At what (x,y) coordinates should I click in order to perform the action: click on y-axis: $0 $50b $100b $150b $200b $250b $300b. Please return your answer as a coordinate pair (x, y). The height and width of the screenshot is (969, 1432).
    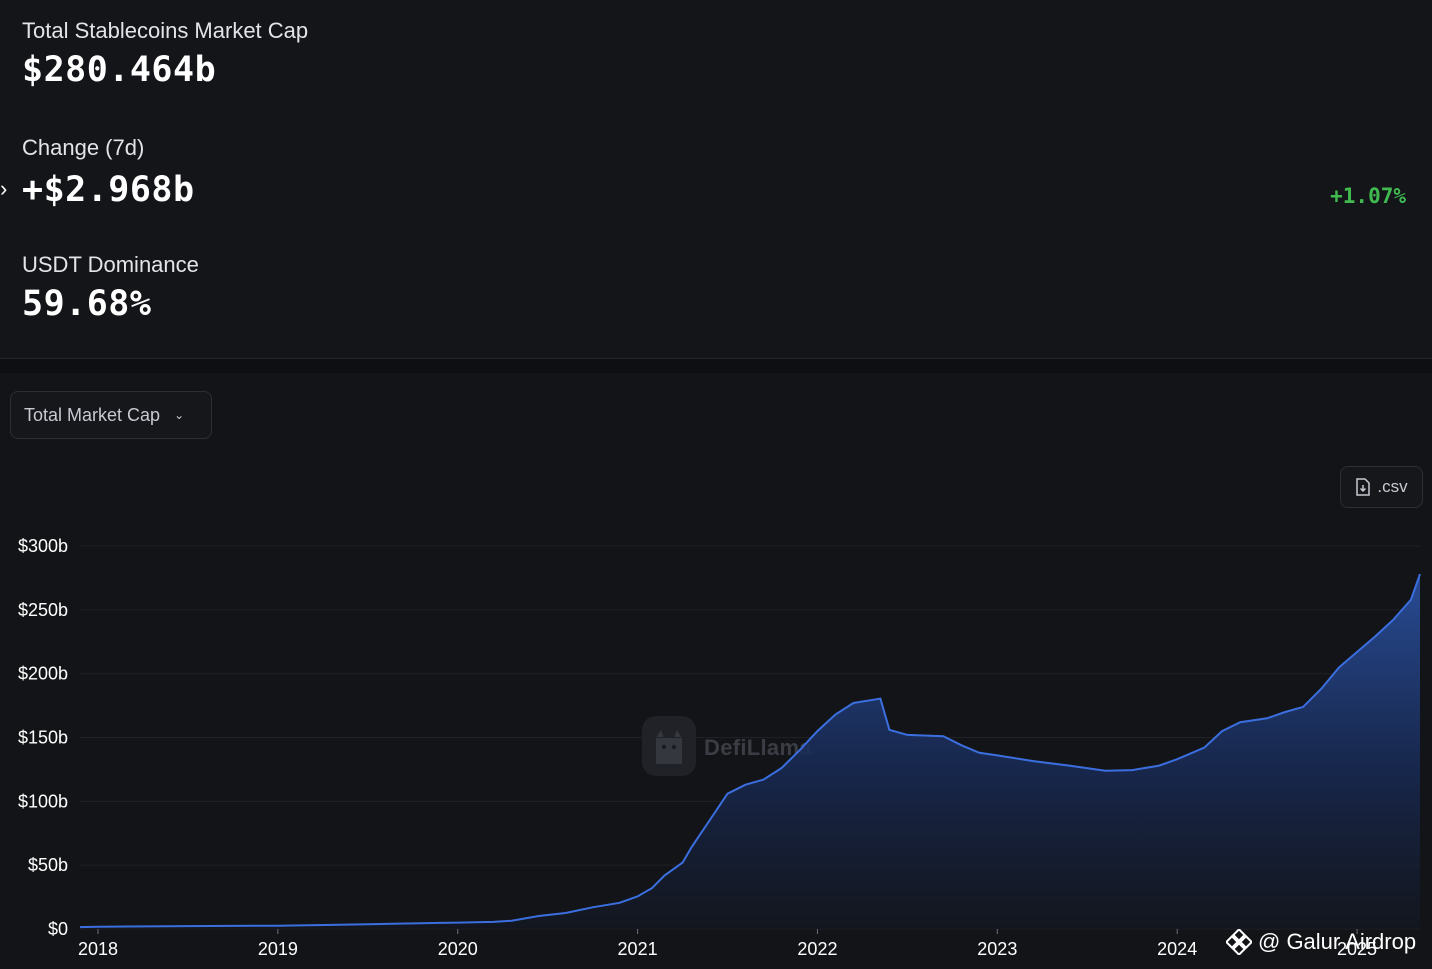
    Looking at the image, I should click on (43, 737).